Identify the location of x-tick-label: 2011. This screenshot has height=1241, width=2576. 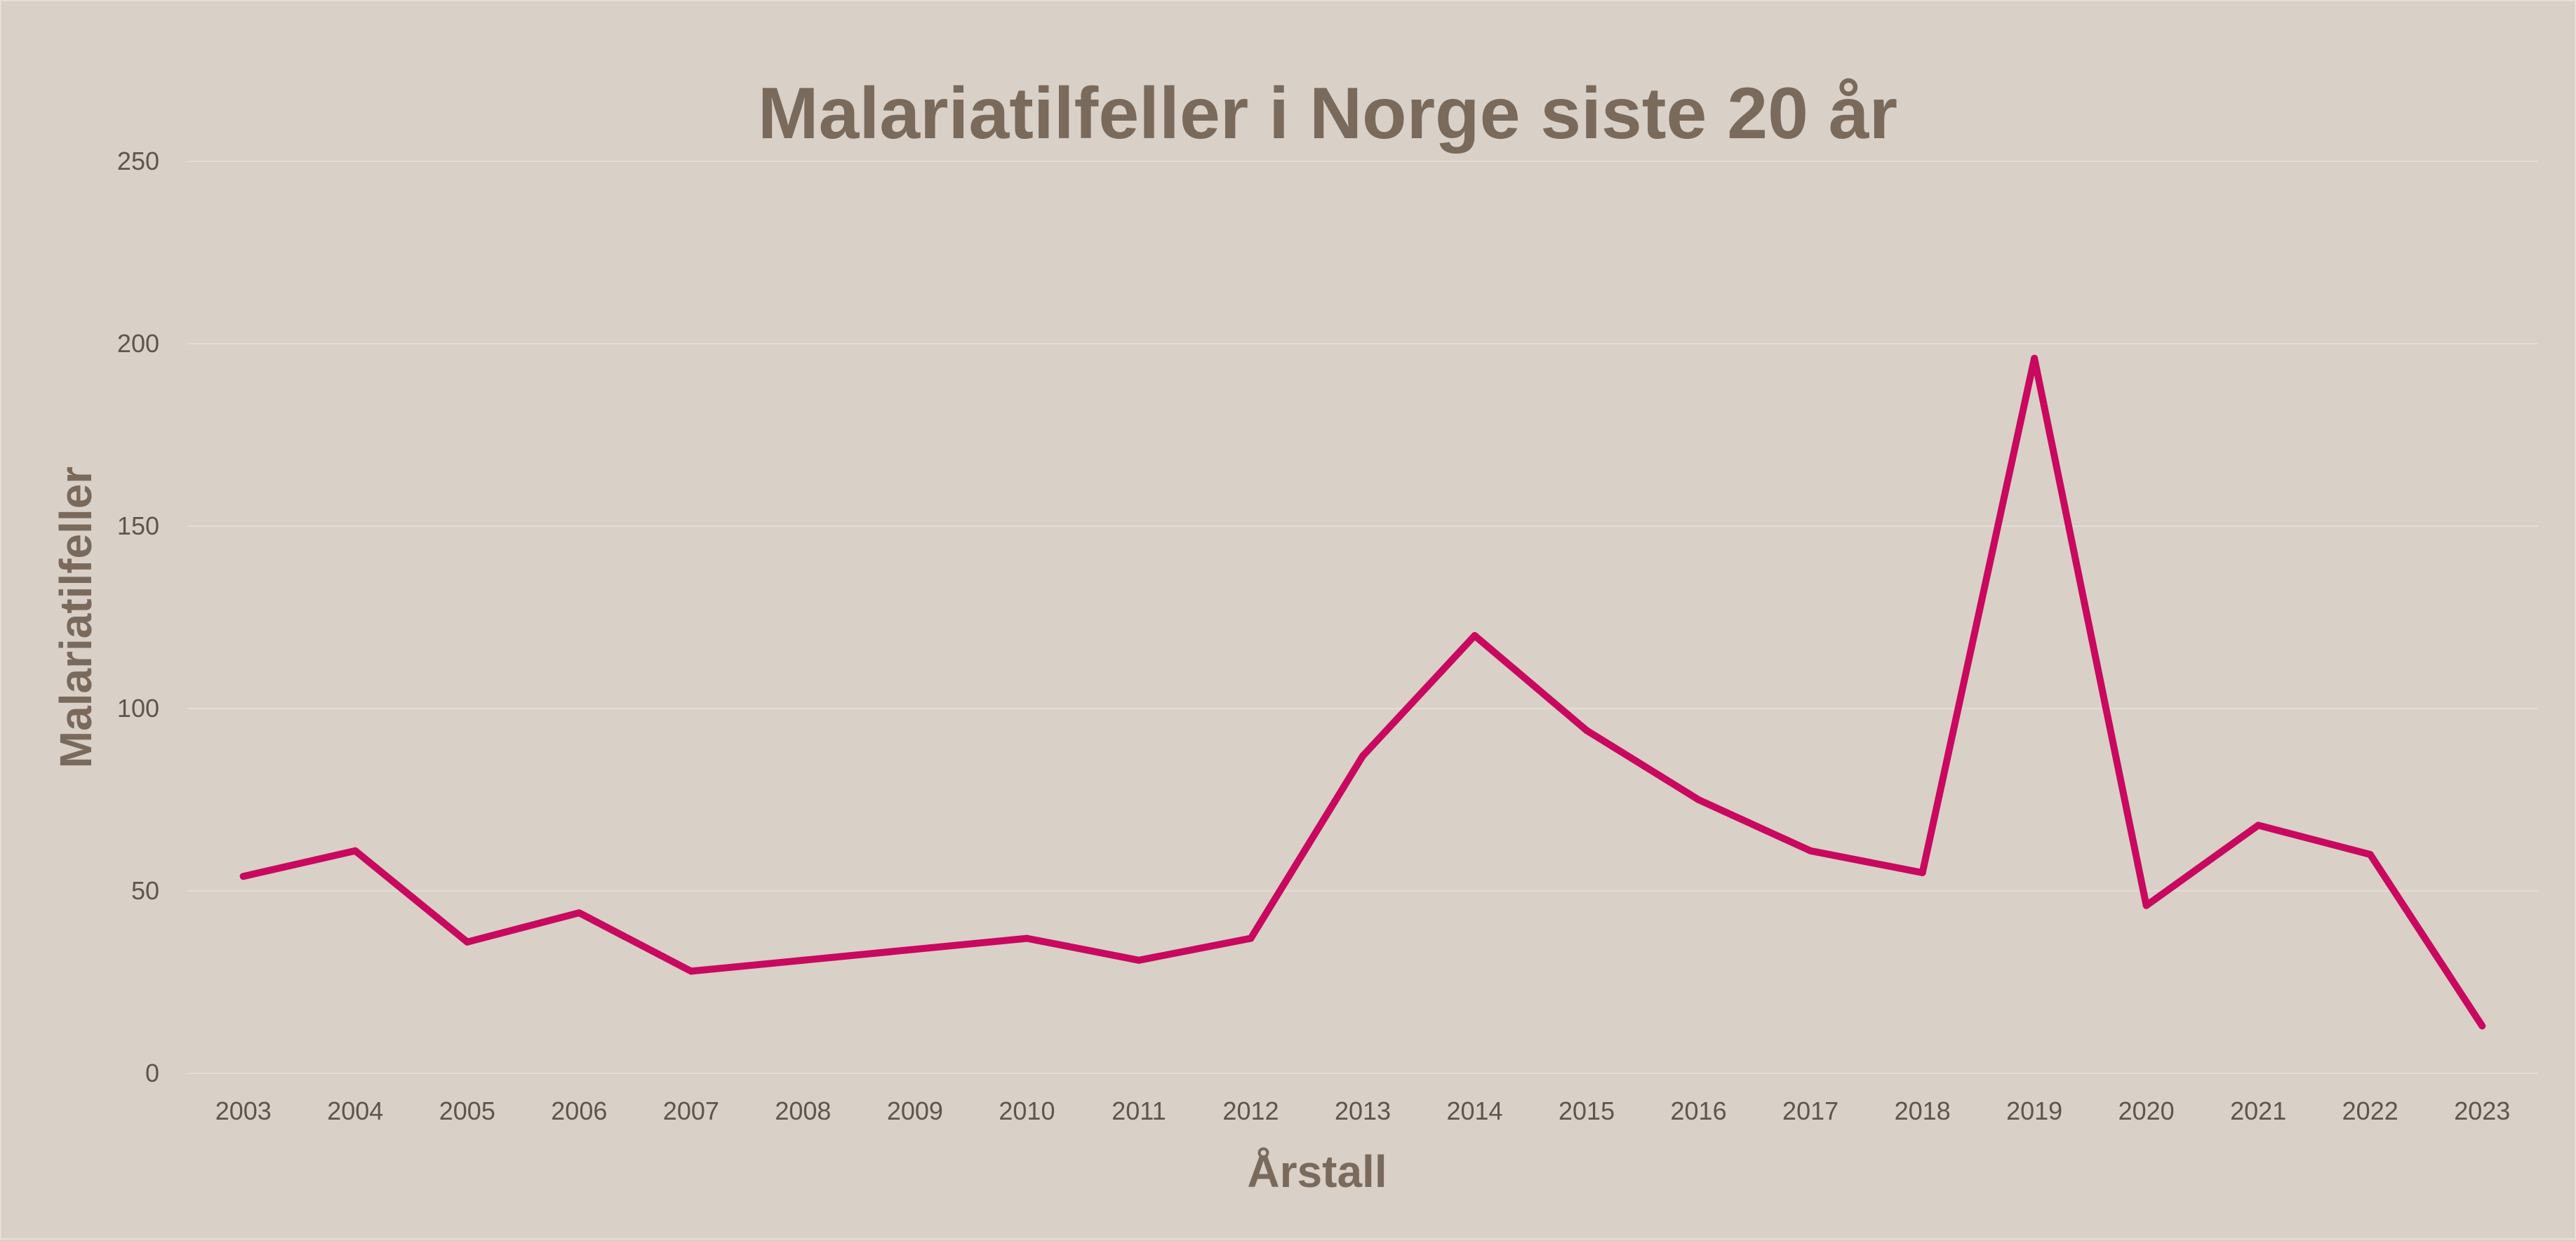
(1139, 1110).